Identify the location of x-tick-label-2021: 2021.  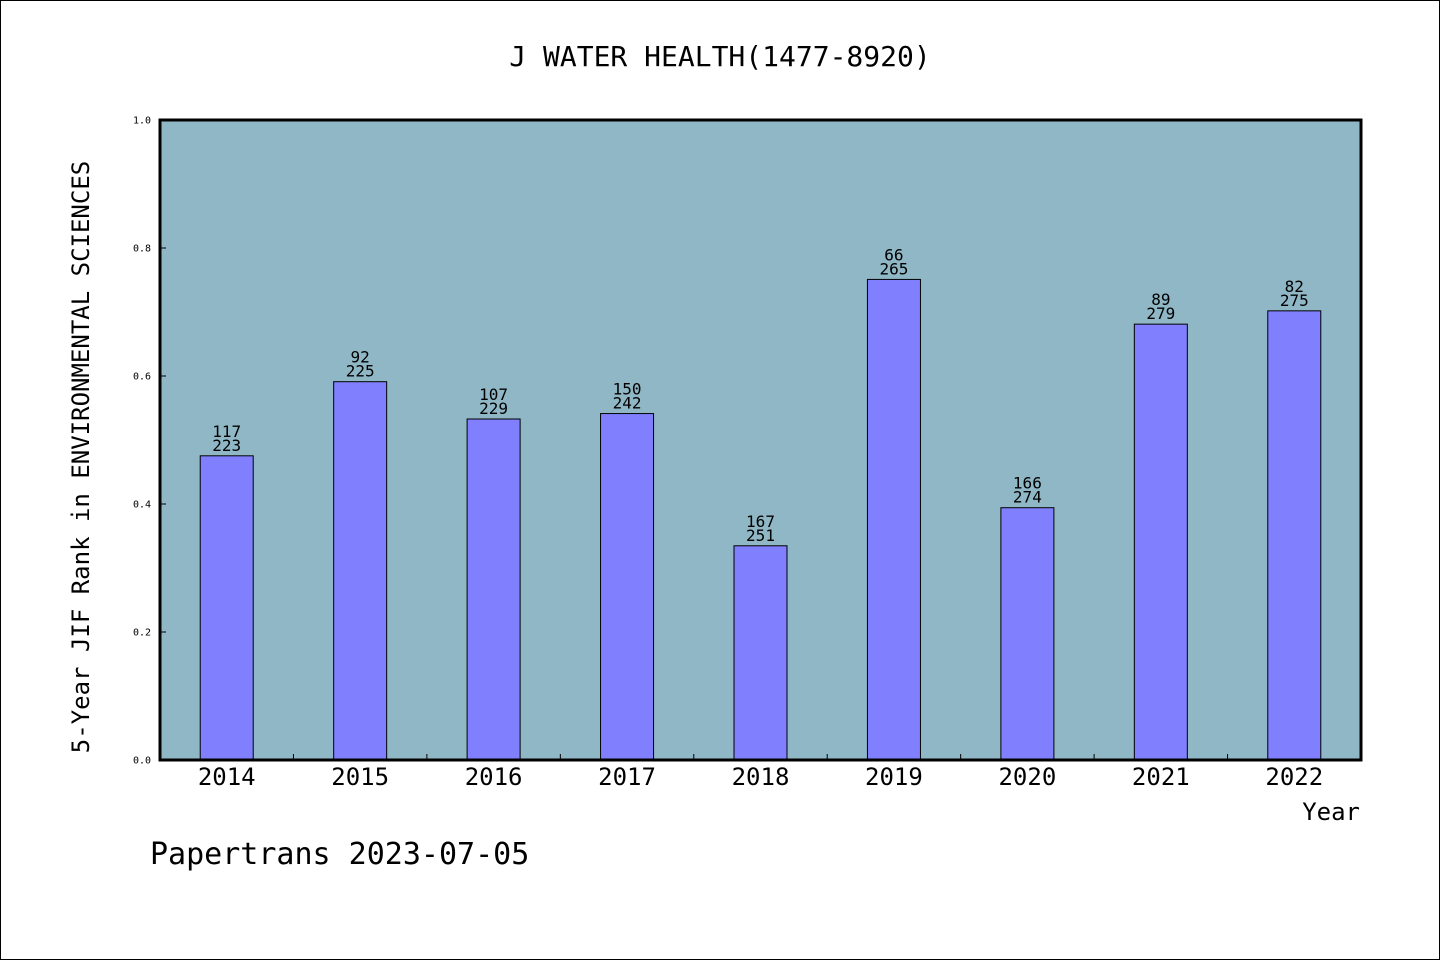
(1161, 777).